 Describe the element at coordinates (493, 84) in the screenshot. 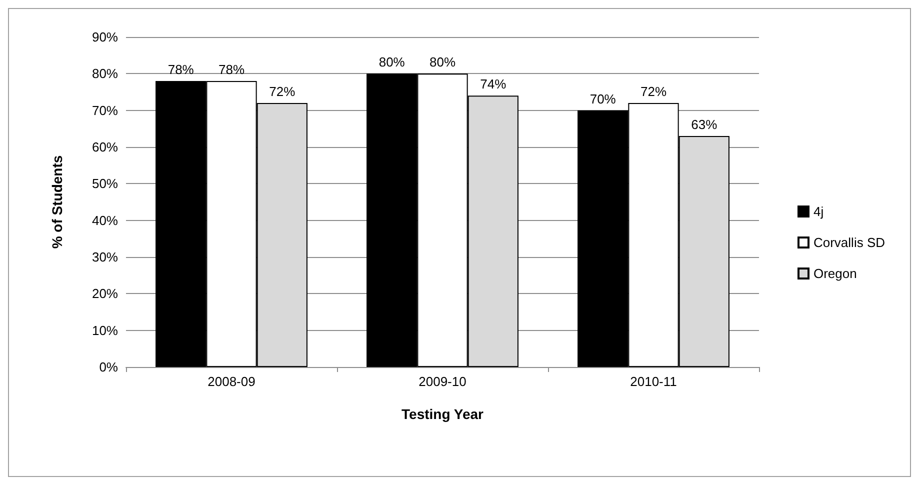

I see `data-label: 74%` at that location.